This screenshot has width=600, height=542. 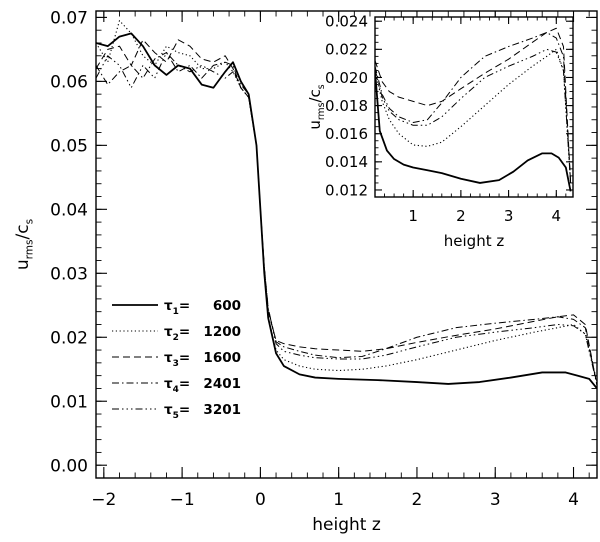 What do you see at coordinates (222, 358) in the screenshot?
I see `legend-value-3: 1600` at bounding box center [222, 358].